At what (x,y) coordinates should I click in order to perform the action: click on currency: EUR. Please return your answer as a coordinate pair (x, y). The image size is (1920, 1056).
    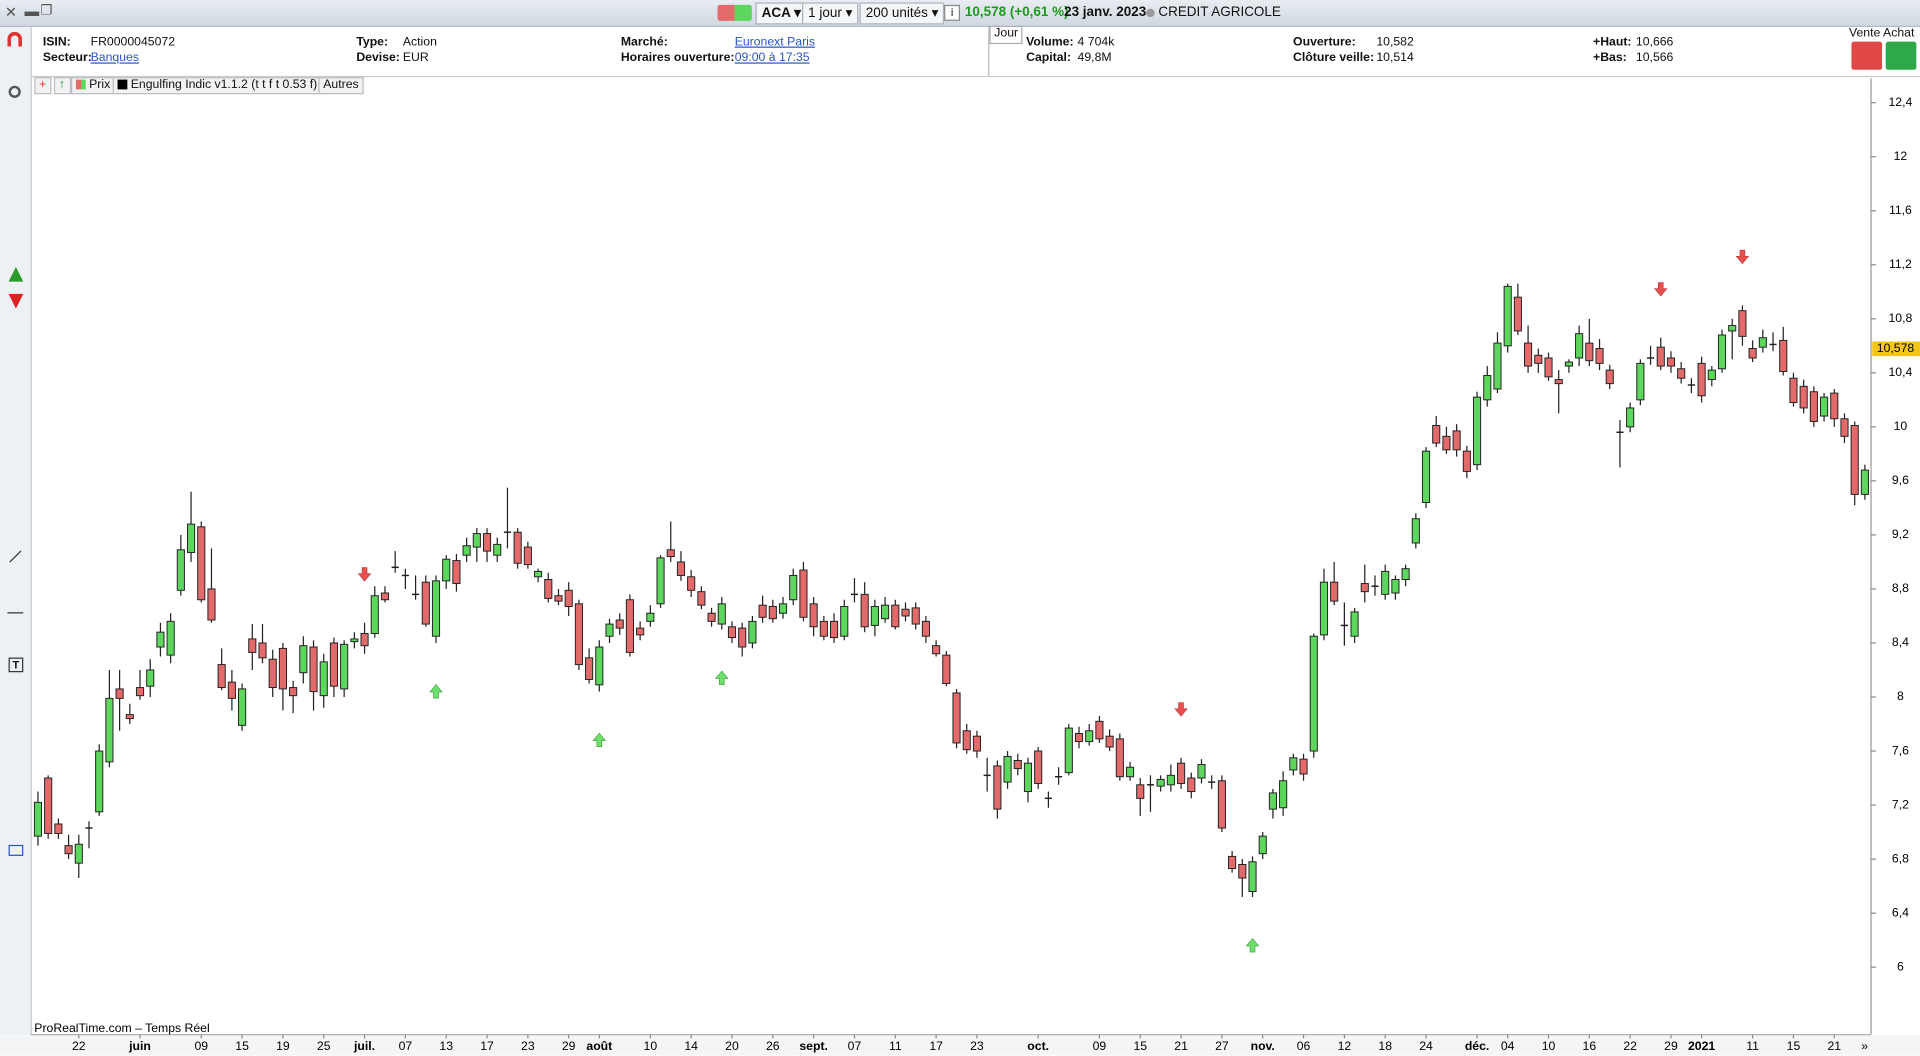
    Looking at the image, I should click on (415, 58).